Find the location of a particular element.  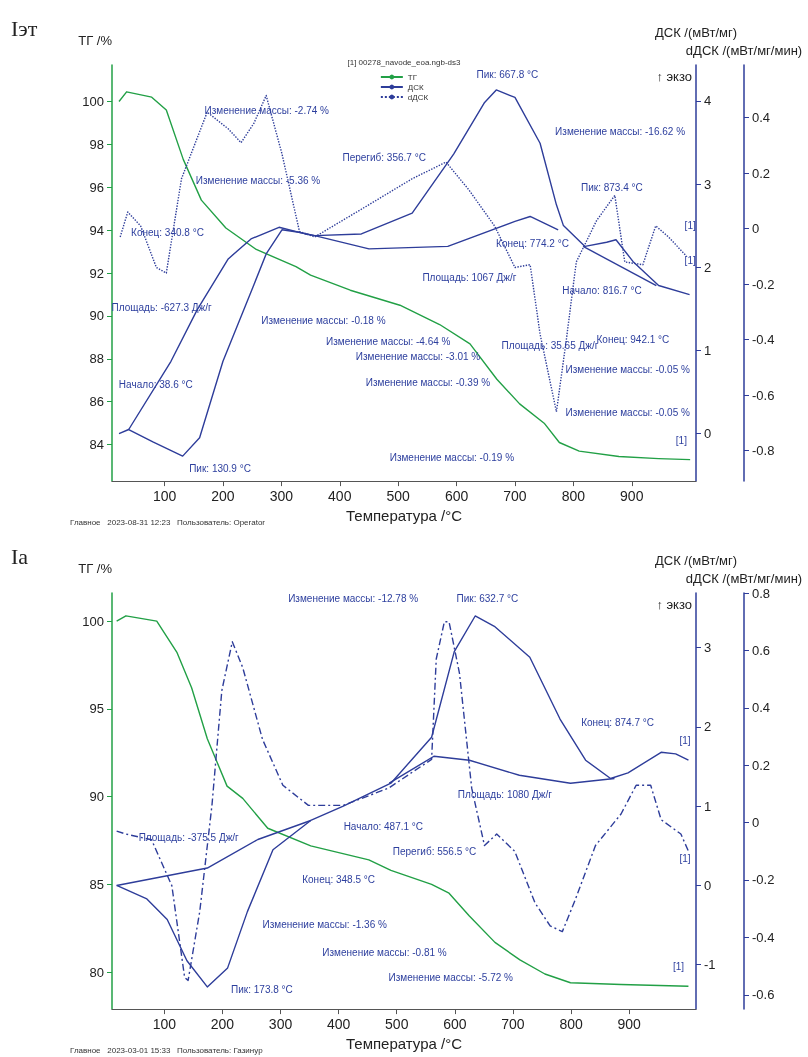

legend-label: ДСК is located at coordinates (416, 87).